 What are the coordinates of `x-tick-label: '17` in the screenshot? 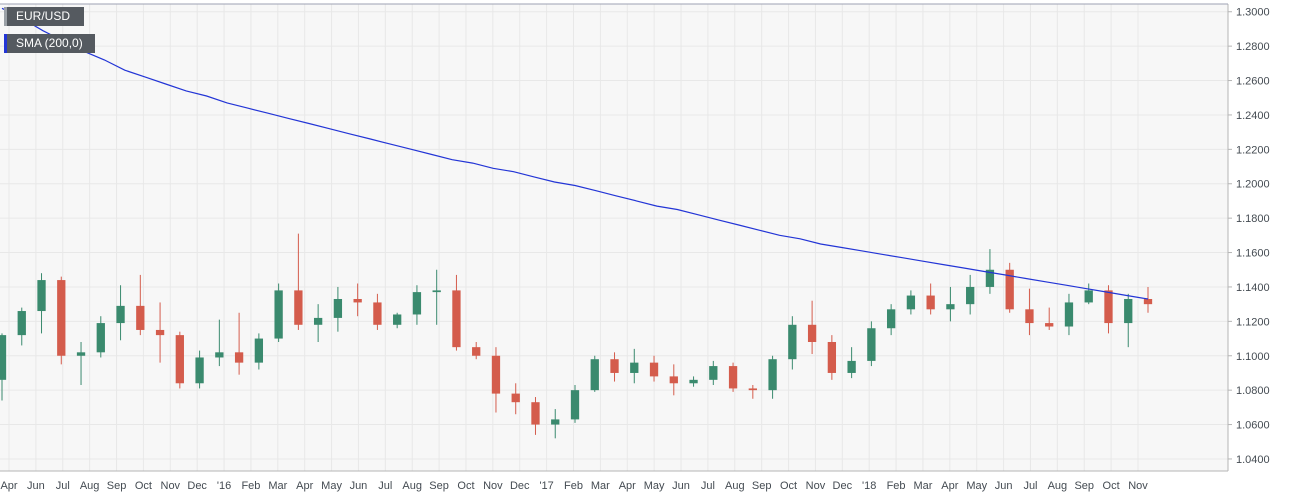 It's located at (546, 486).